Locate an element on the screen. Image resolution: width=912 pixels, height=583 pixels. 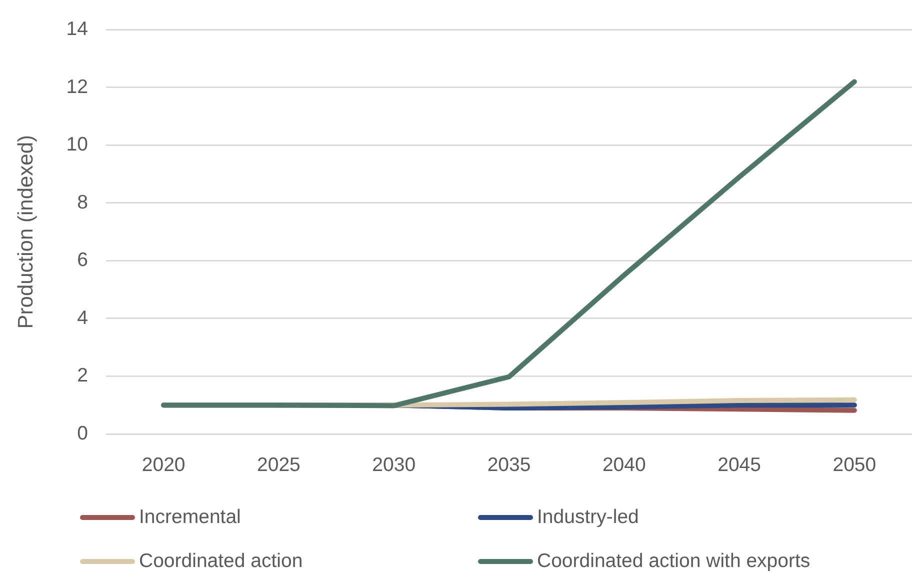
x-tick-label: 2025 is located at coordinates (279, 465).